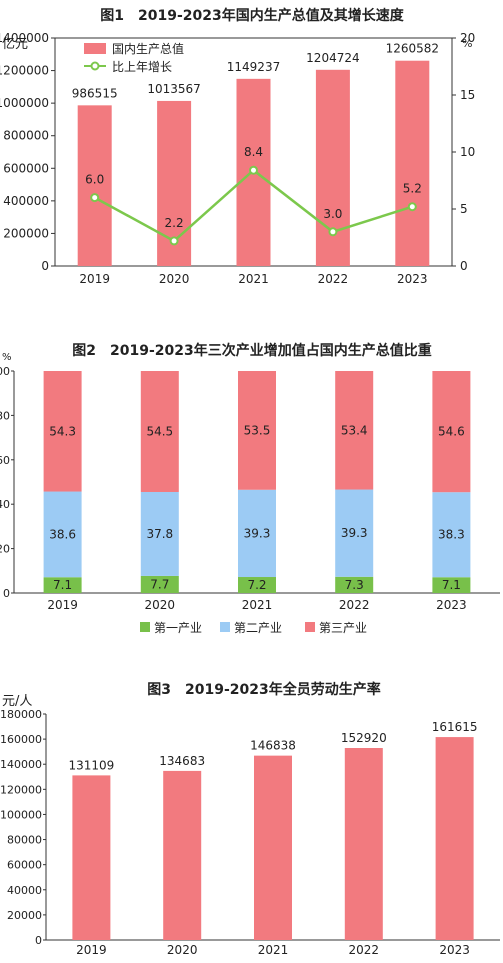 The height and width of the screenshot is (963, 503). I want to click on y-tick-label: 140000, so click(21, 764).